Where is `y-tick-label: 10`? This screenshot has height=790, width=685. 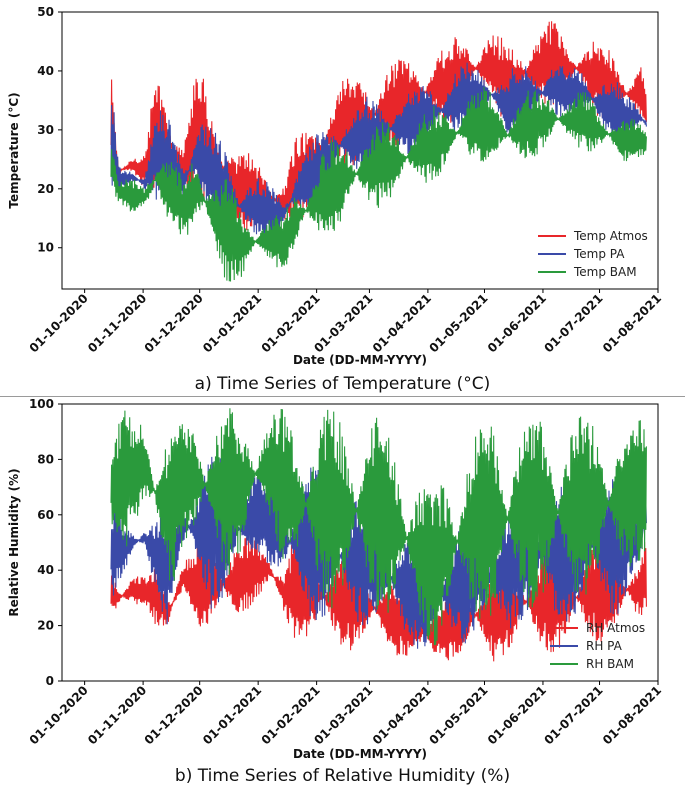 y-tick-label: 10 is located at coordinates (45, 248).